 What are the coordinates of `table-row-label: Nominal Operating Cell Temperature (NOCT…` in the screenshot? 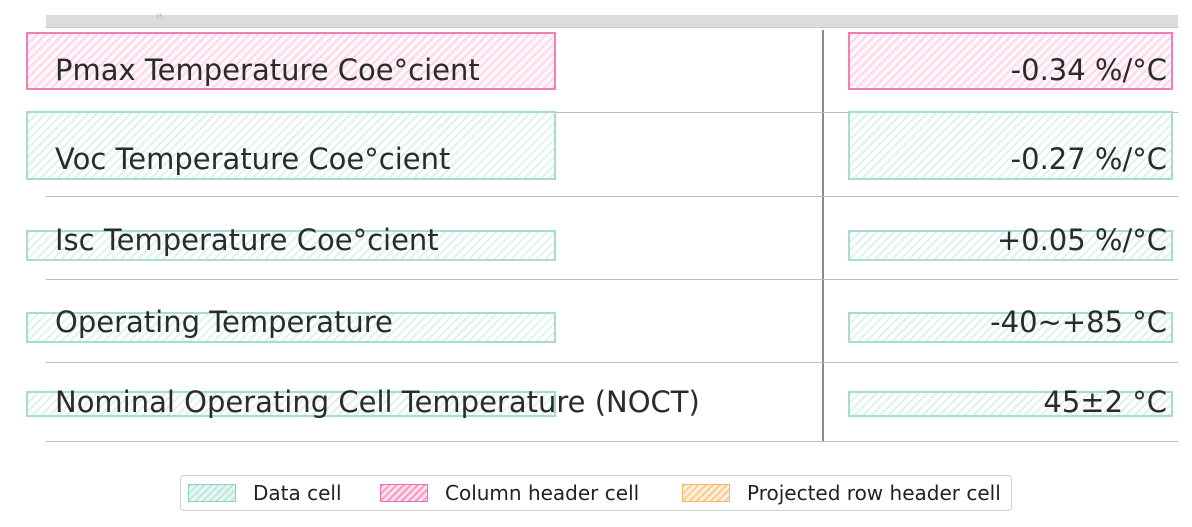 It's located at (377, 402).